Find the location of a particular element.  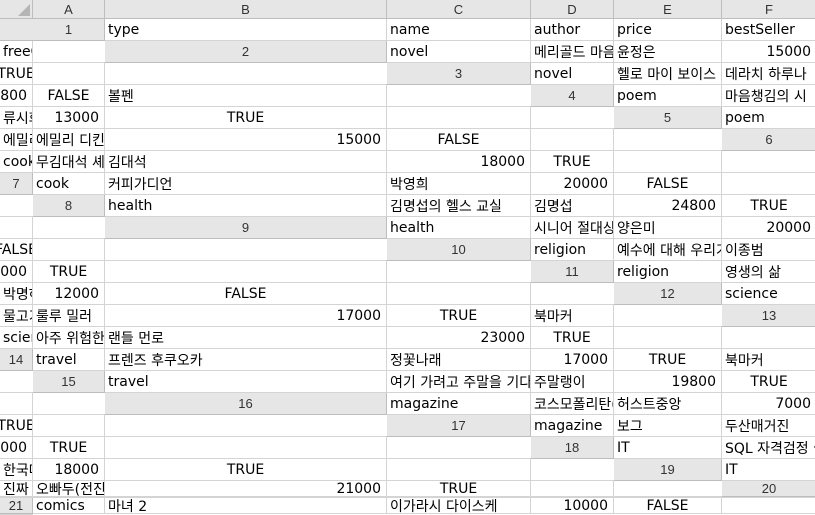

row-header-19: 19 is located at coordinates (668, 470).